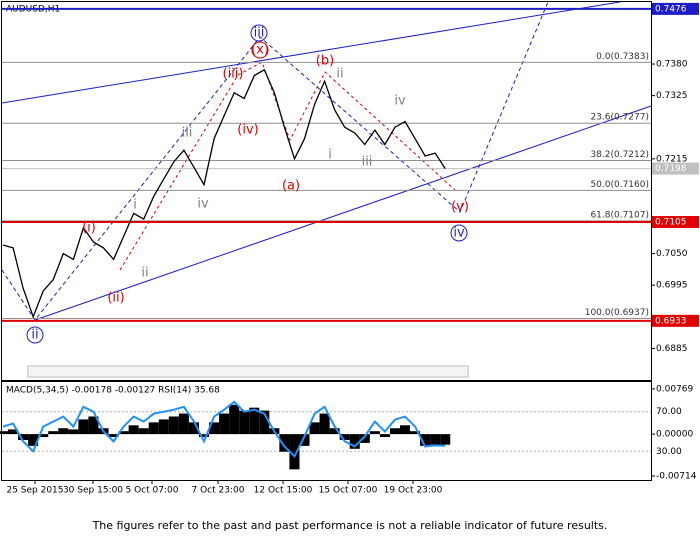  I want to click on y-tick-label: 0.00769, so click(674, 389).